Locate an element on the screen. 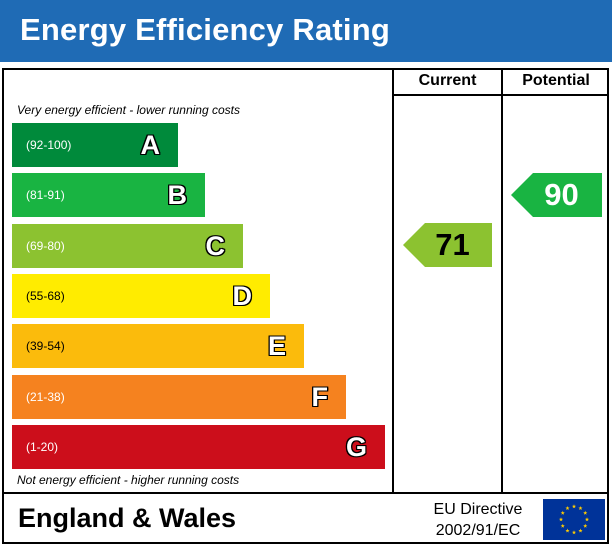 This screenshot has height=546, width=612. footer-divider is located at coordinates (305, 493).